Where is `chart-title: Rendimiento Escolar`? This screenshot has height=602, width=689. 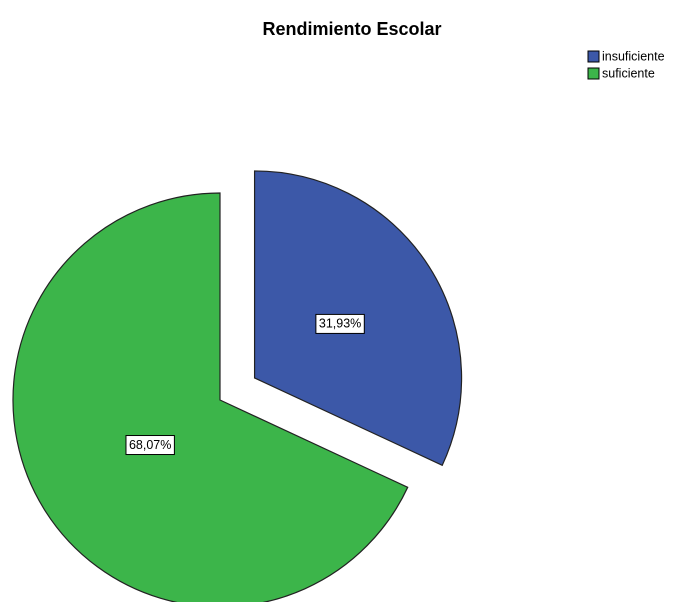 chart-title: Rendimiento Escolar is located at coordinates (351, 29).